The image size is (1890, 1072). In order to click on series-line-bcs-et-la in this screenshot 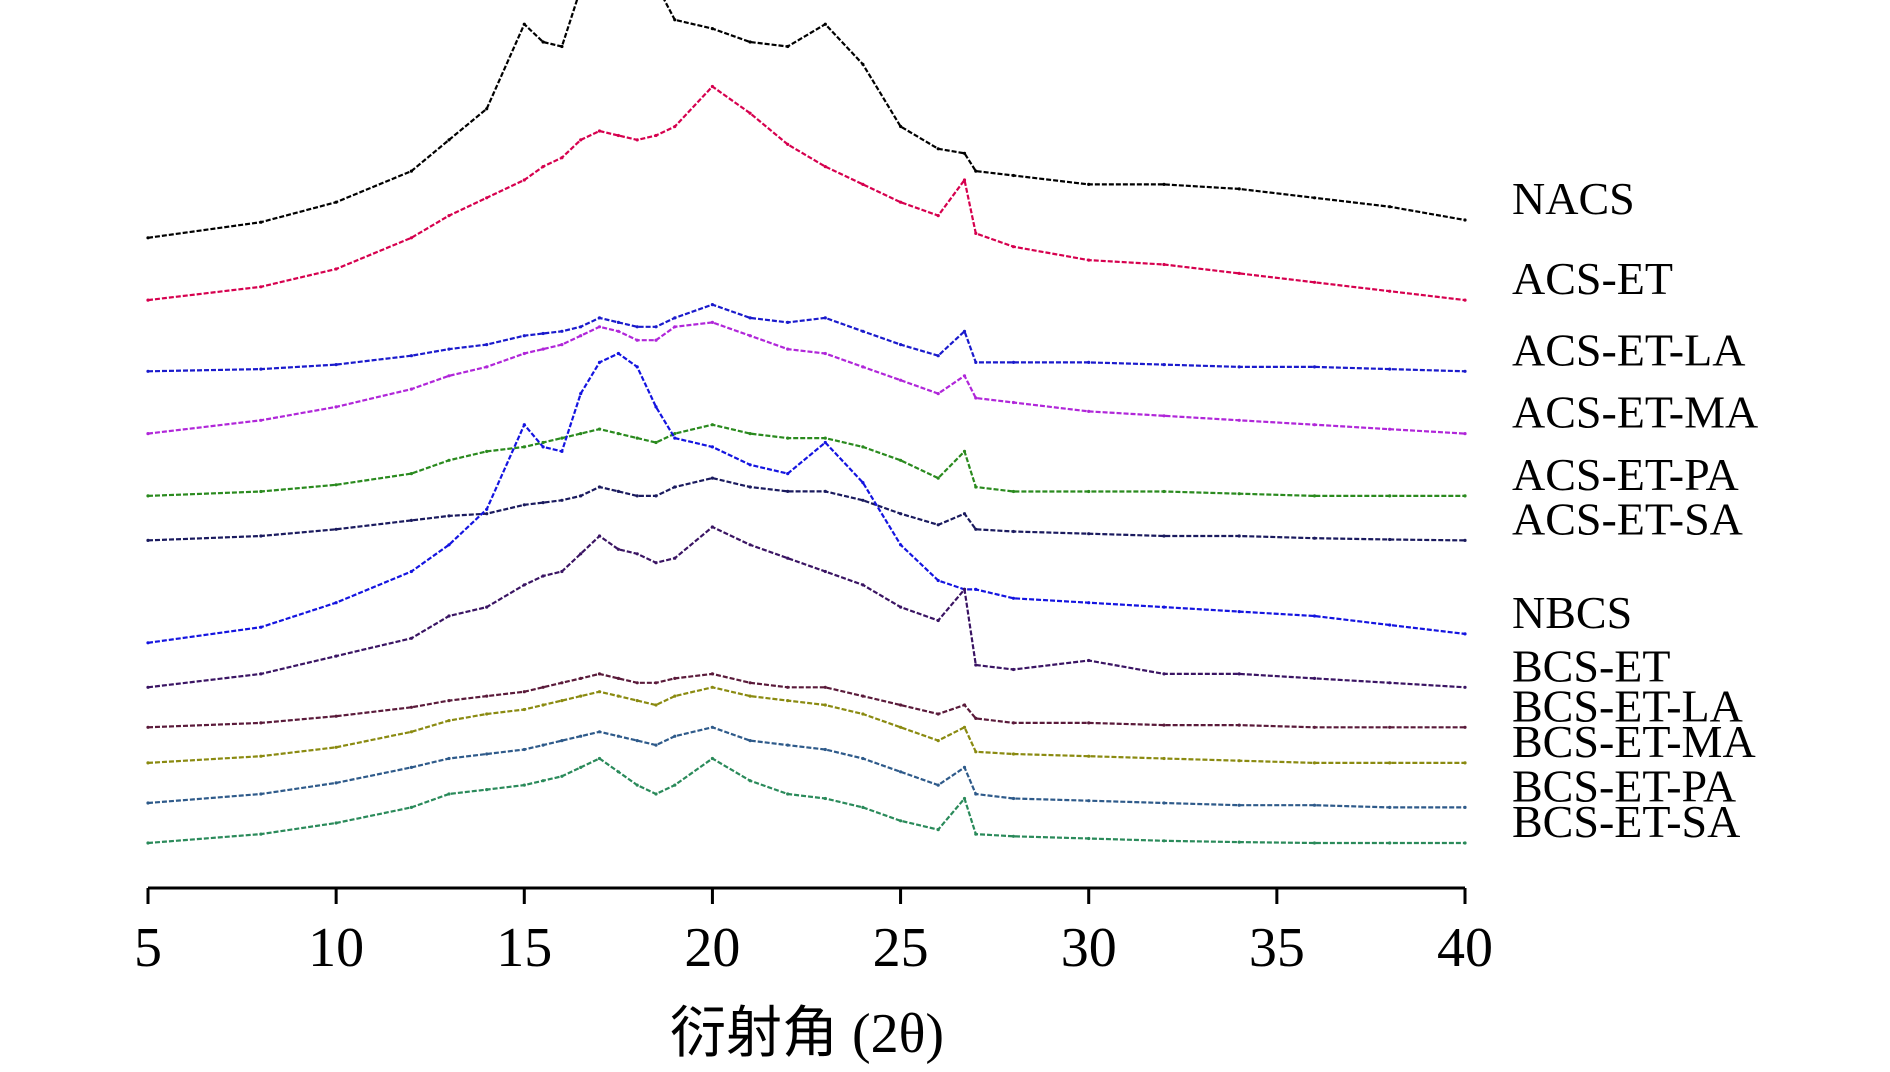, I will do `click(806, 700)`.